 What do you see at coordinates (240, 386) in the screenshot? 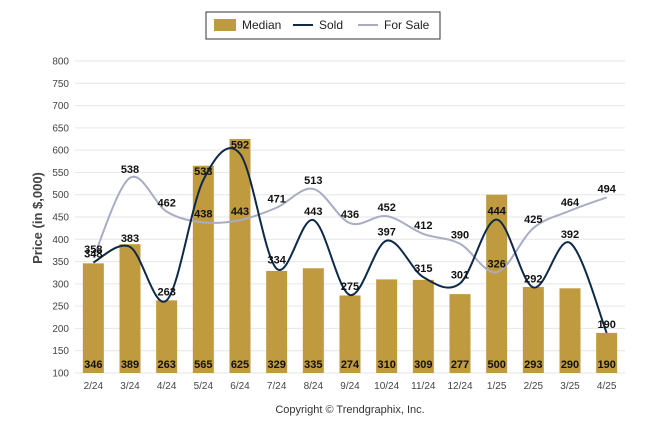
I see `x-tick-label: 6/24` at bounding box center [240, 386].